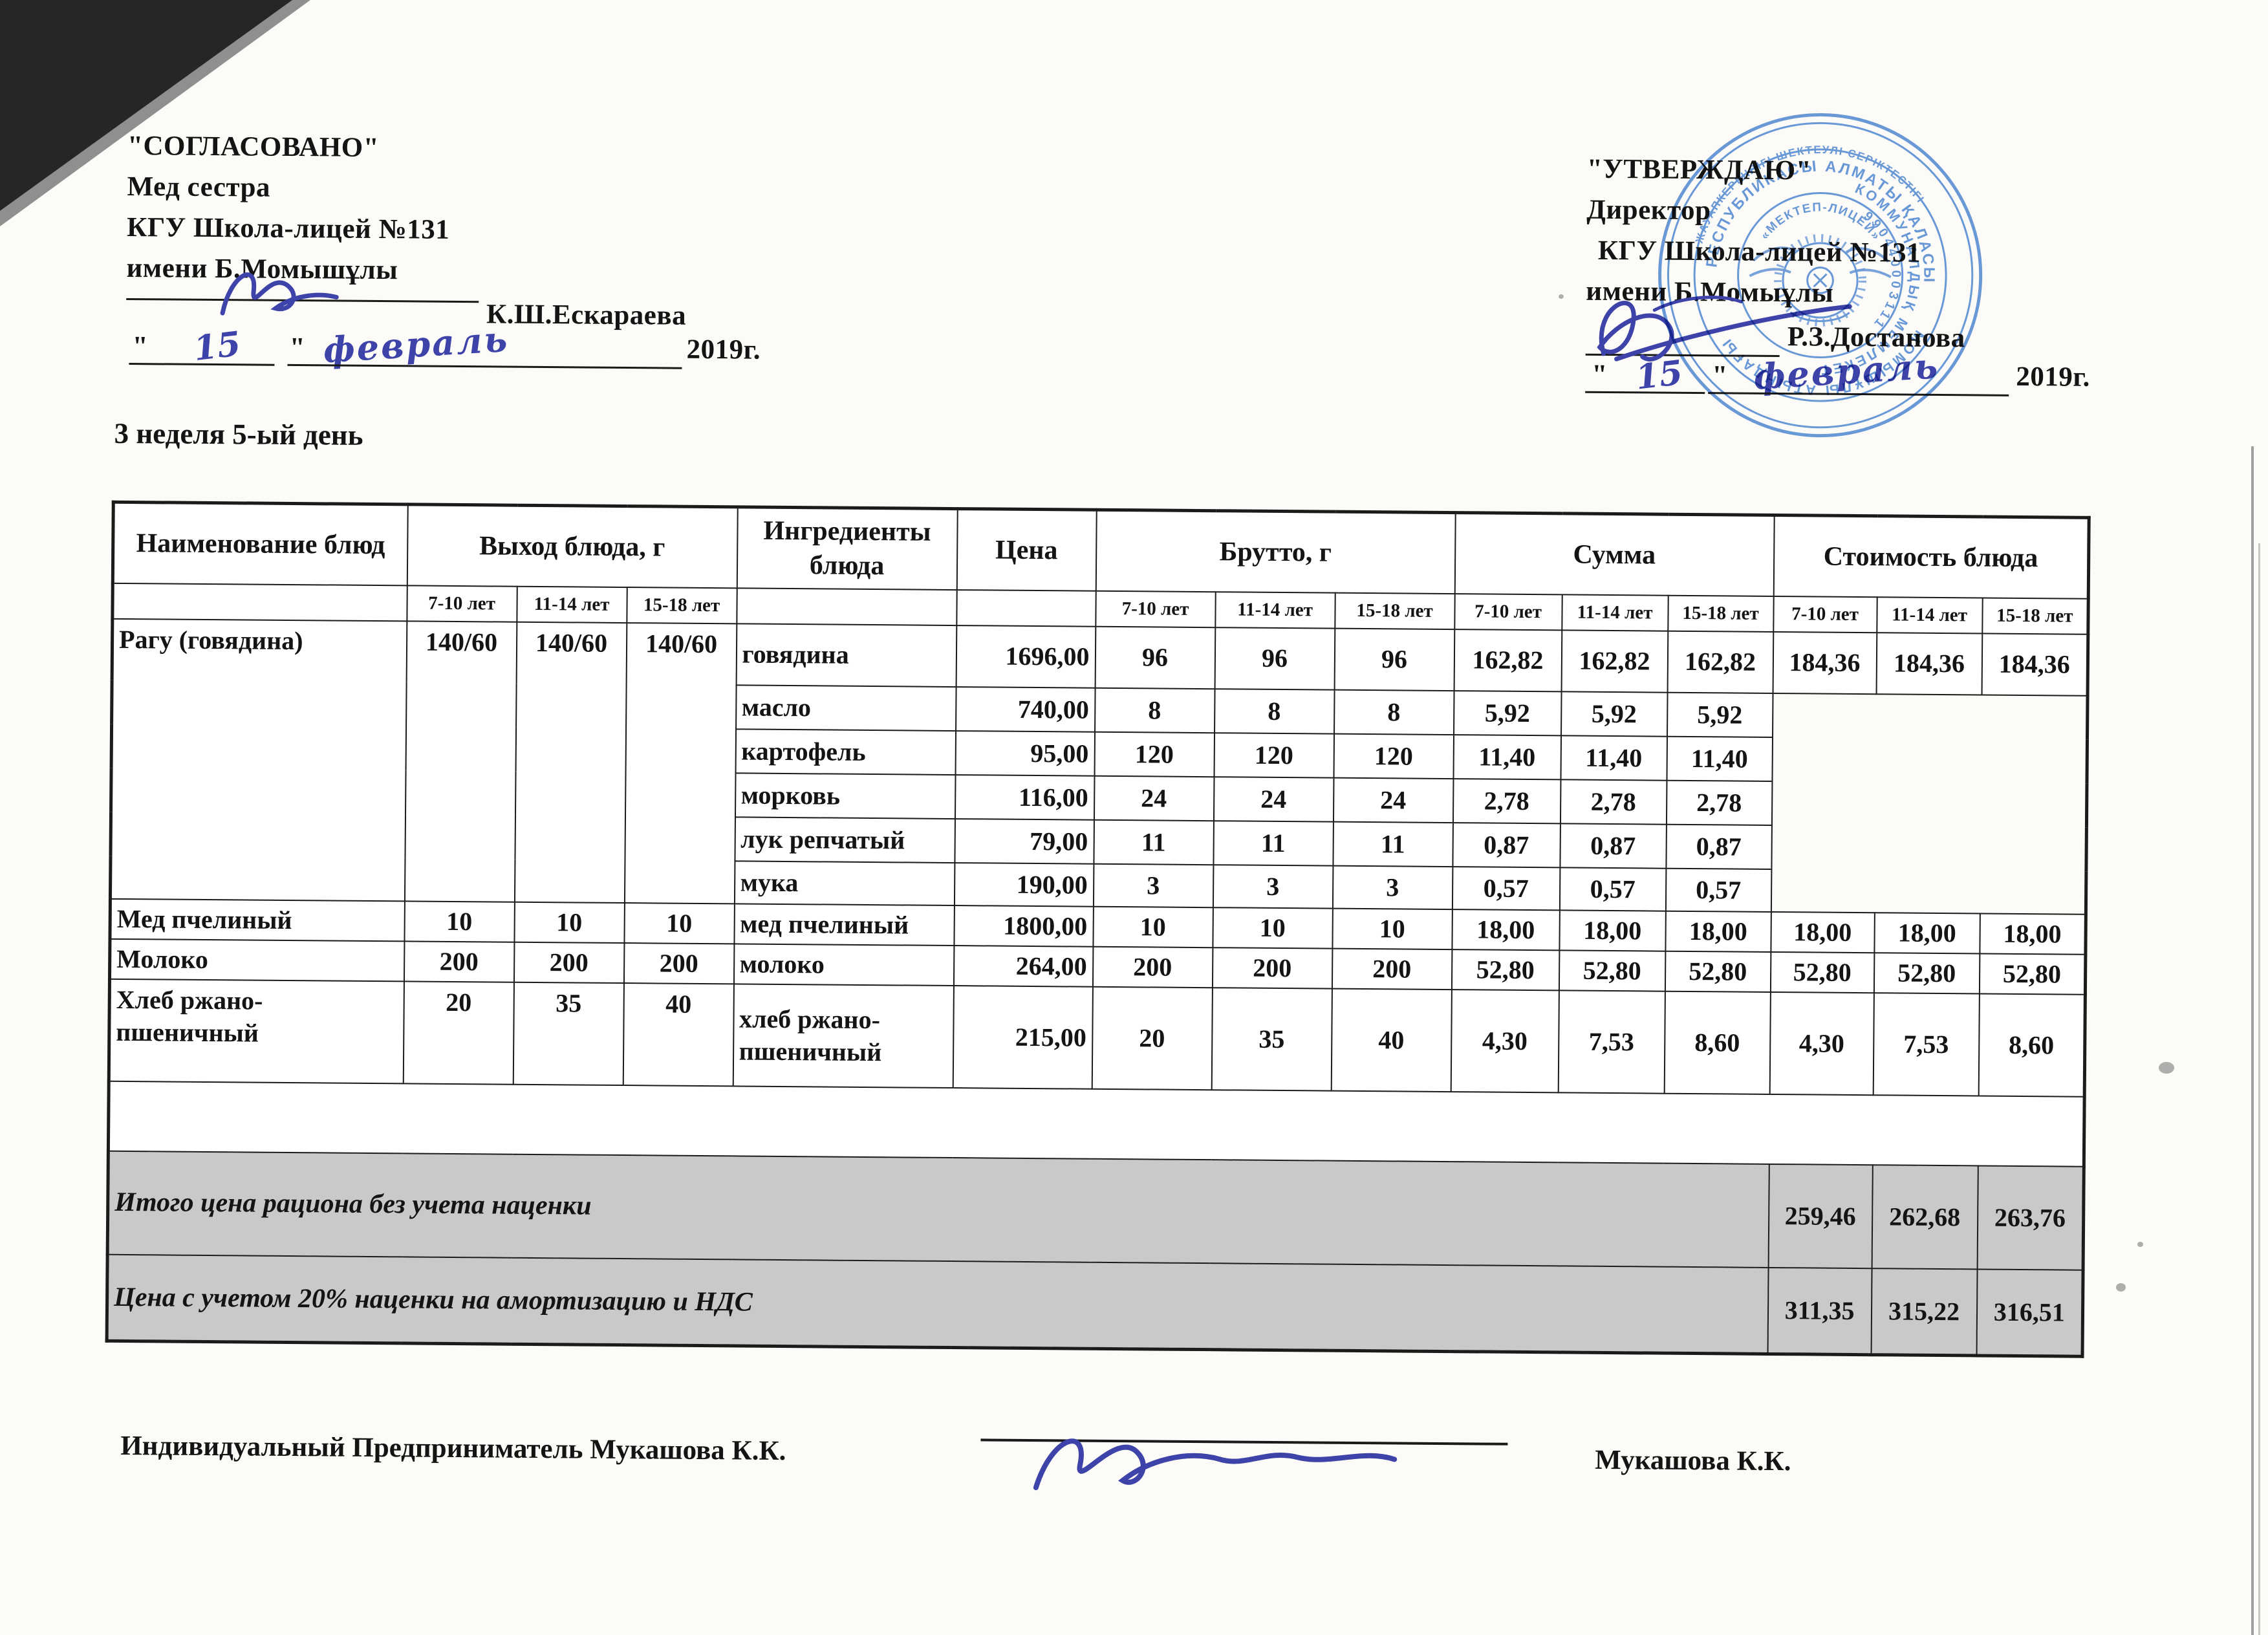 The width and height of the screenshot is (2268, 1635). Describe the element at coordinates (572, 546) in the screenshot. I see `column-header-output: Выход блюда, г` at that location.